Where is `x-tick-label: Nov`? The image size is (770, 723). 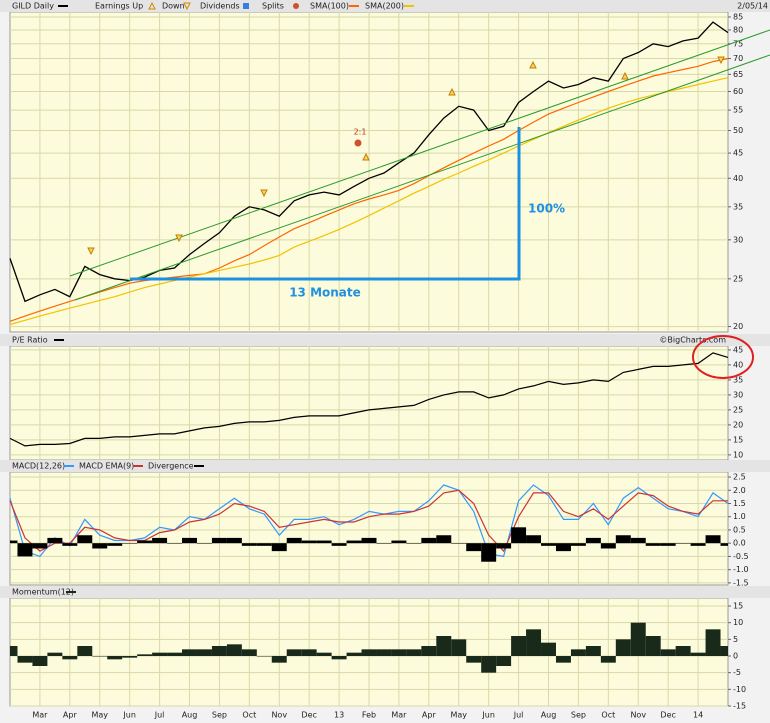
x-tick-label: Nov is located at coordinates (638, 715).